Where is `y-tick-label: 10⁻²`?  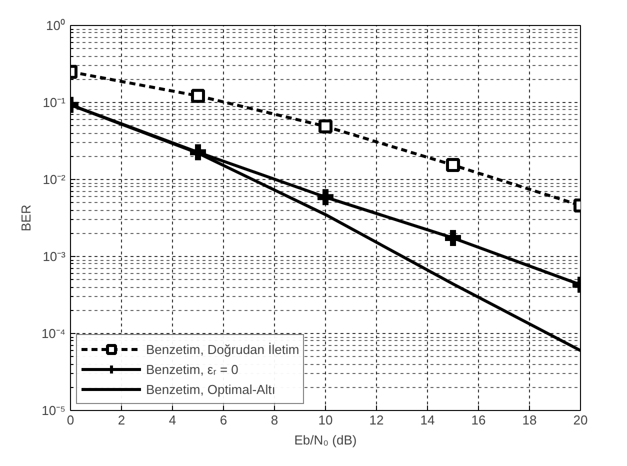 y-tick-label: 10⁻² is located at coordinates (54, 179).